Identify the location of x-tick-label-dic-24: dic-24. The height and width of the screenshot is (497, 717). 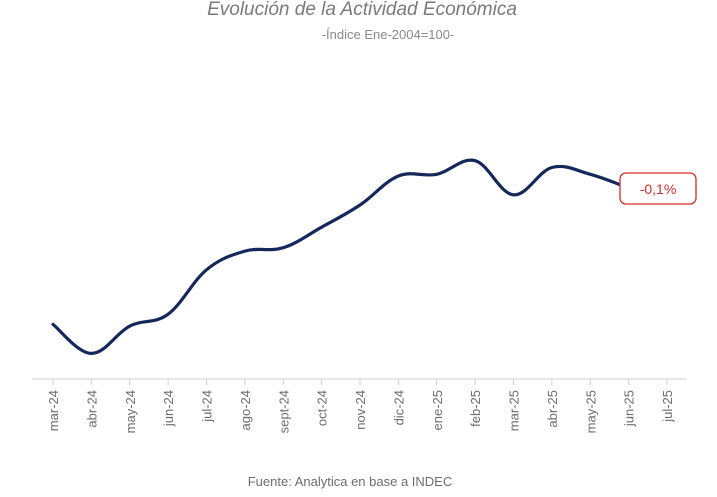
(398, 407).